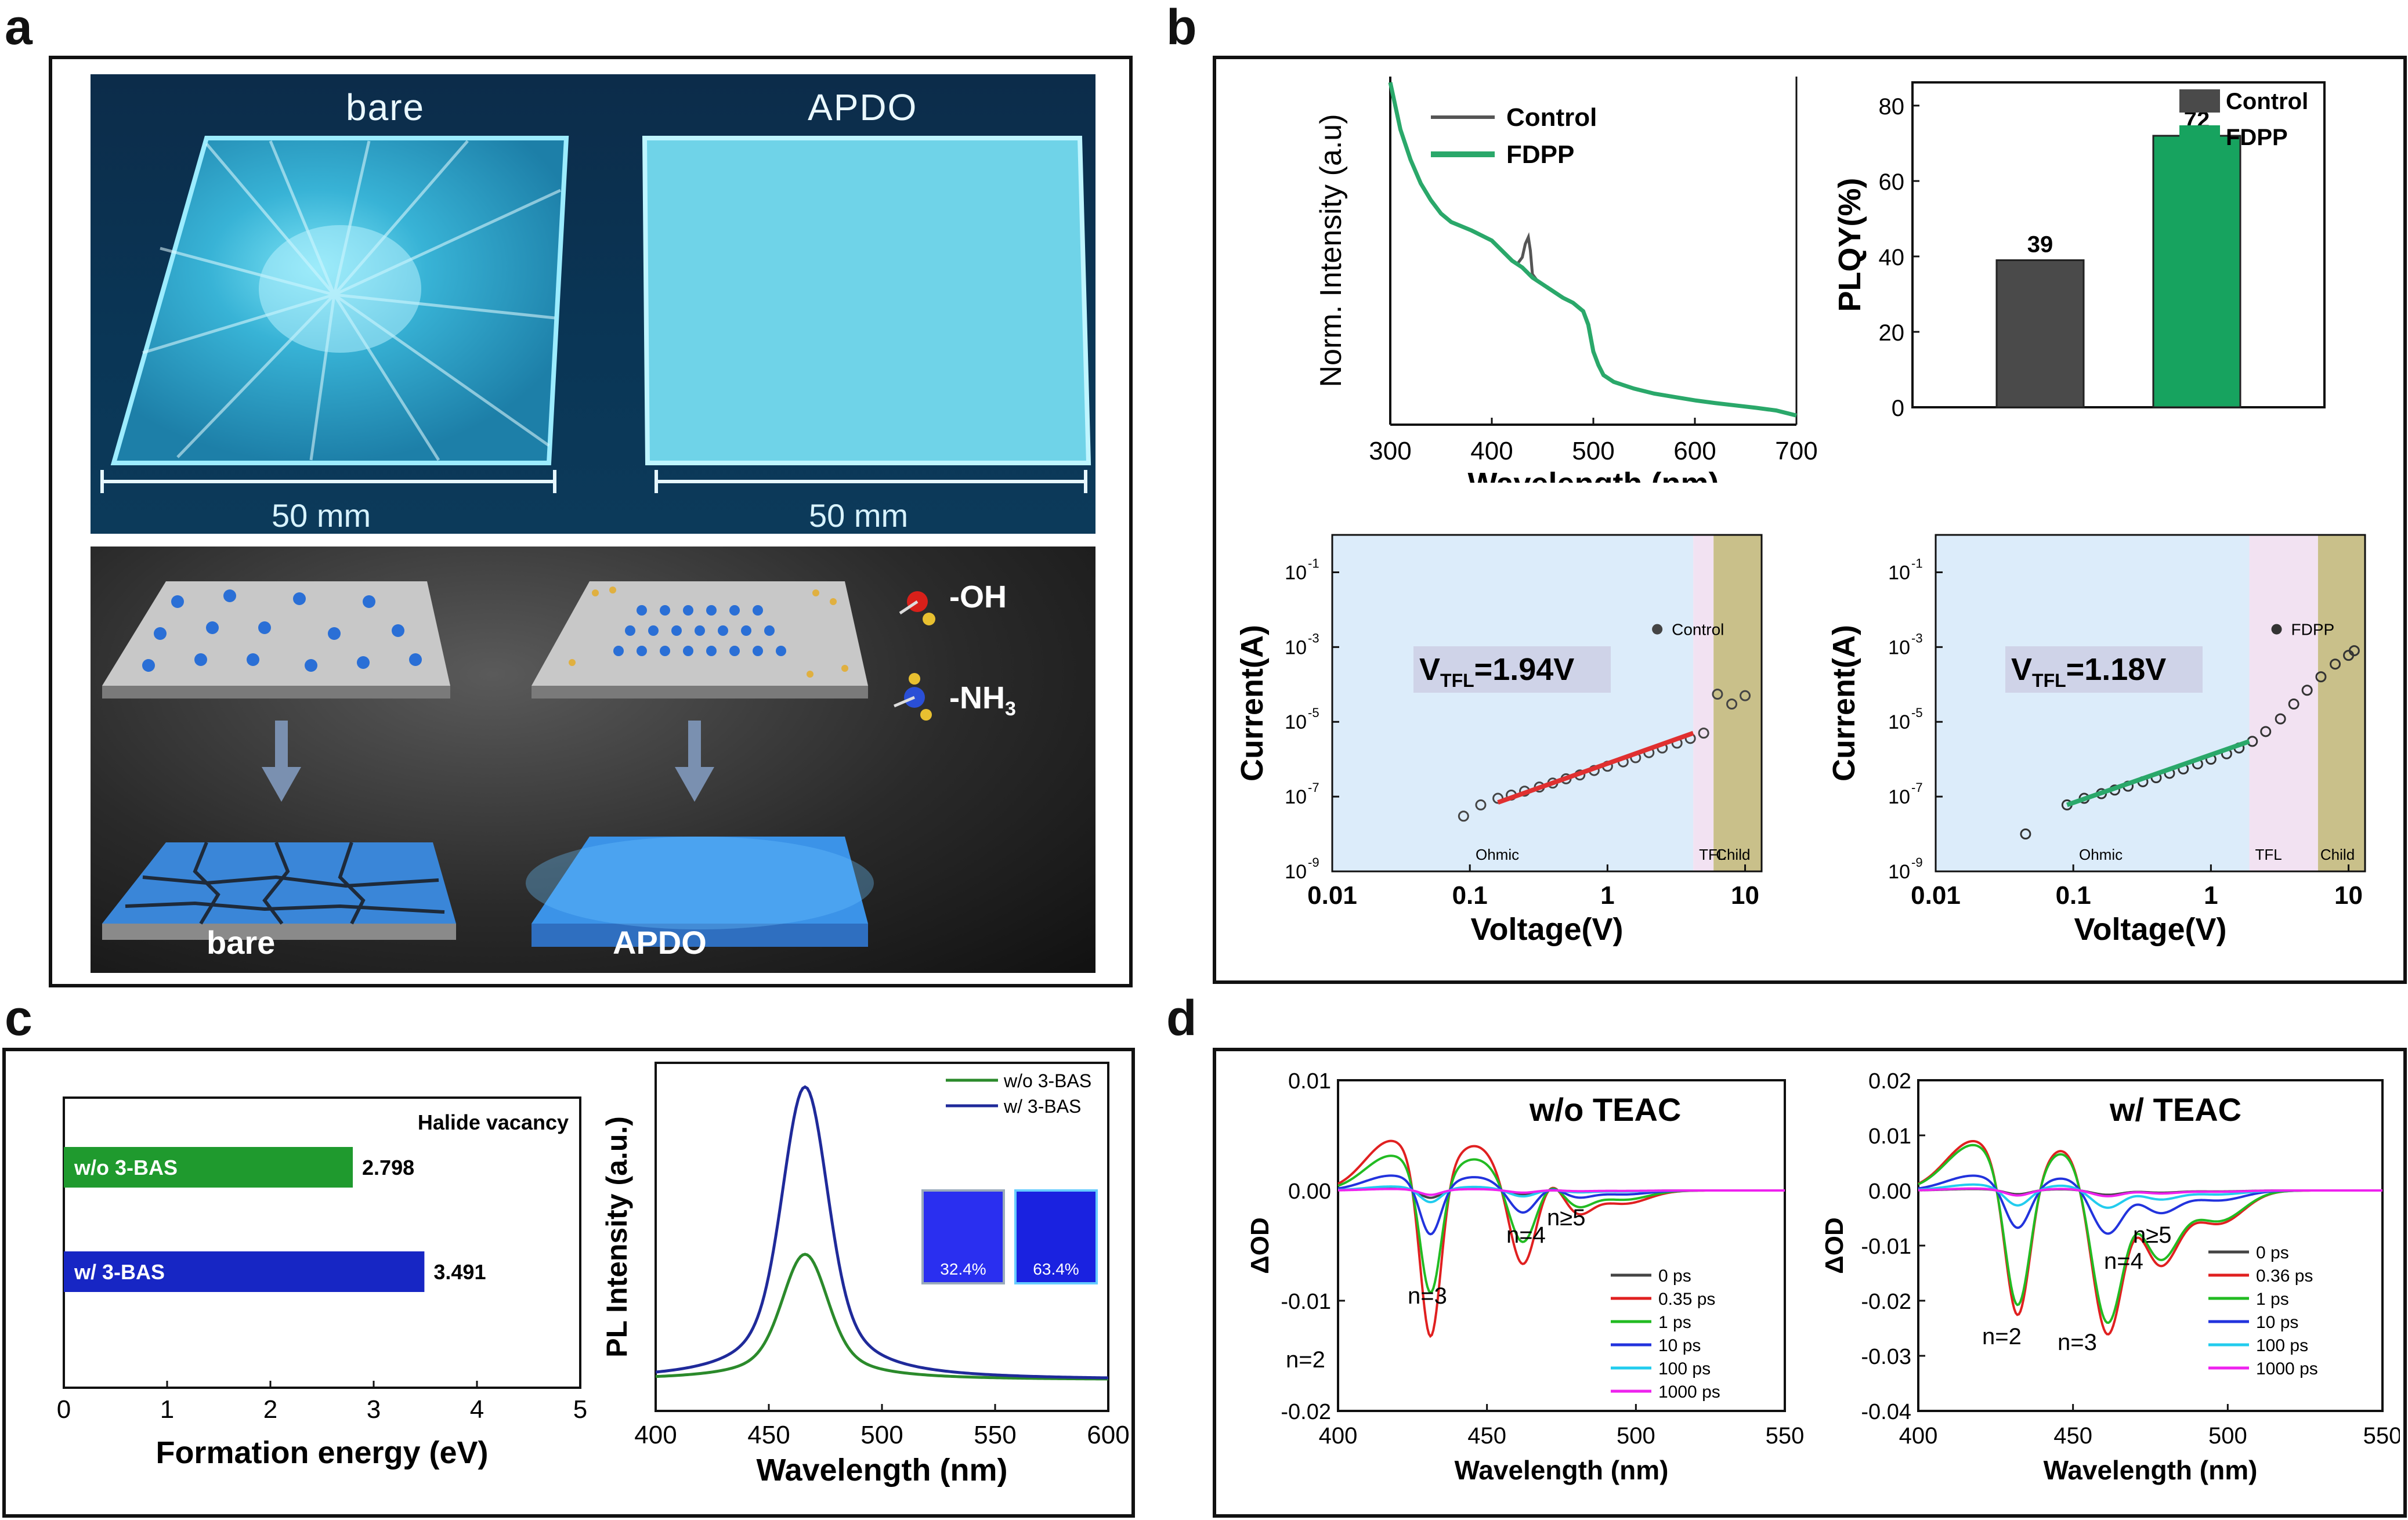  I want to click on inset-film-w, so click(1056, 1236).